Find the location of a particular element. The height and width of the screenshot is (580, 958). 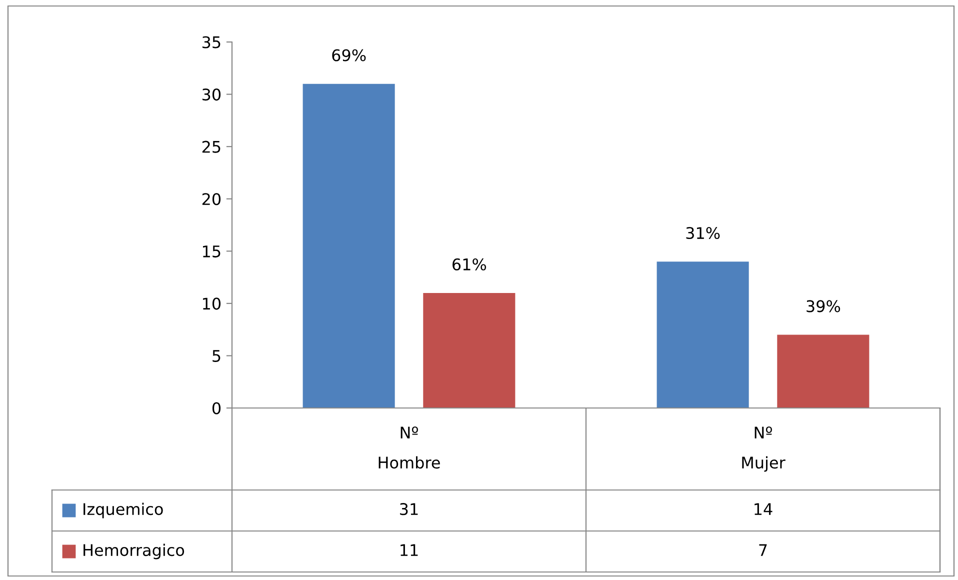

data-label: 11 is located at coordinates (409, 550).